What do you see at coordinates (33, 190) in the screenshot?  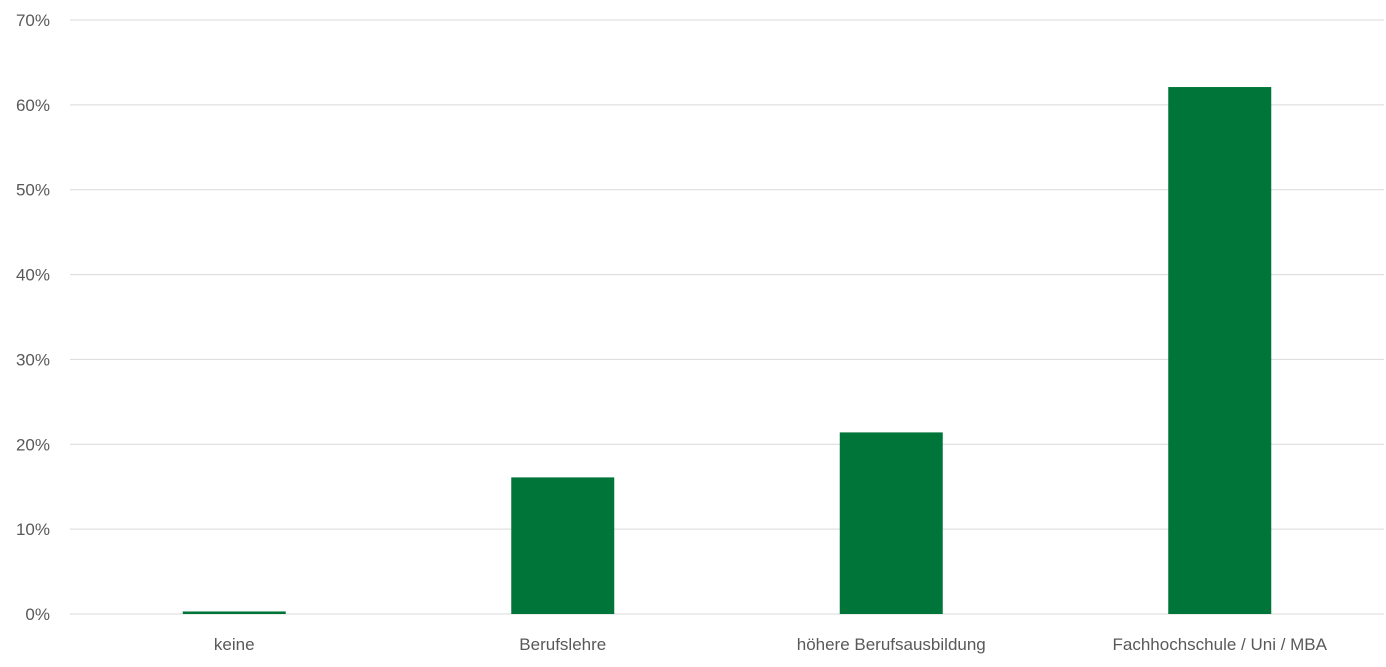 I see `y-tick-label: 50%` at bounding box center [33, 190].